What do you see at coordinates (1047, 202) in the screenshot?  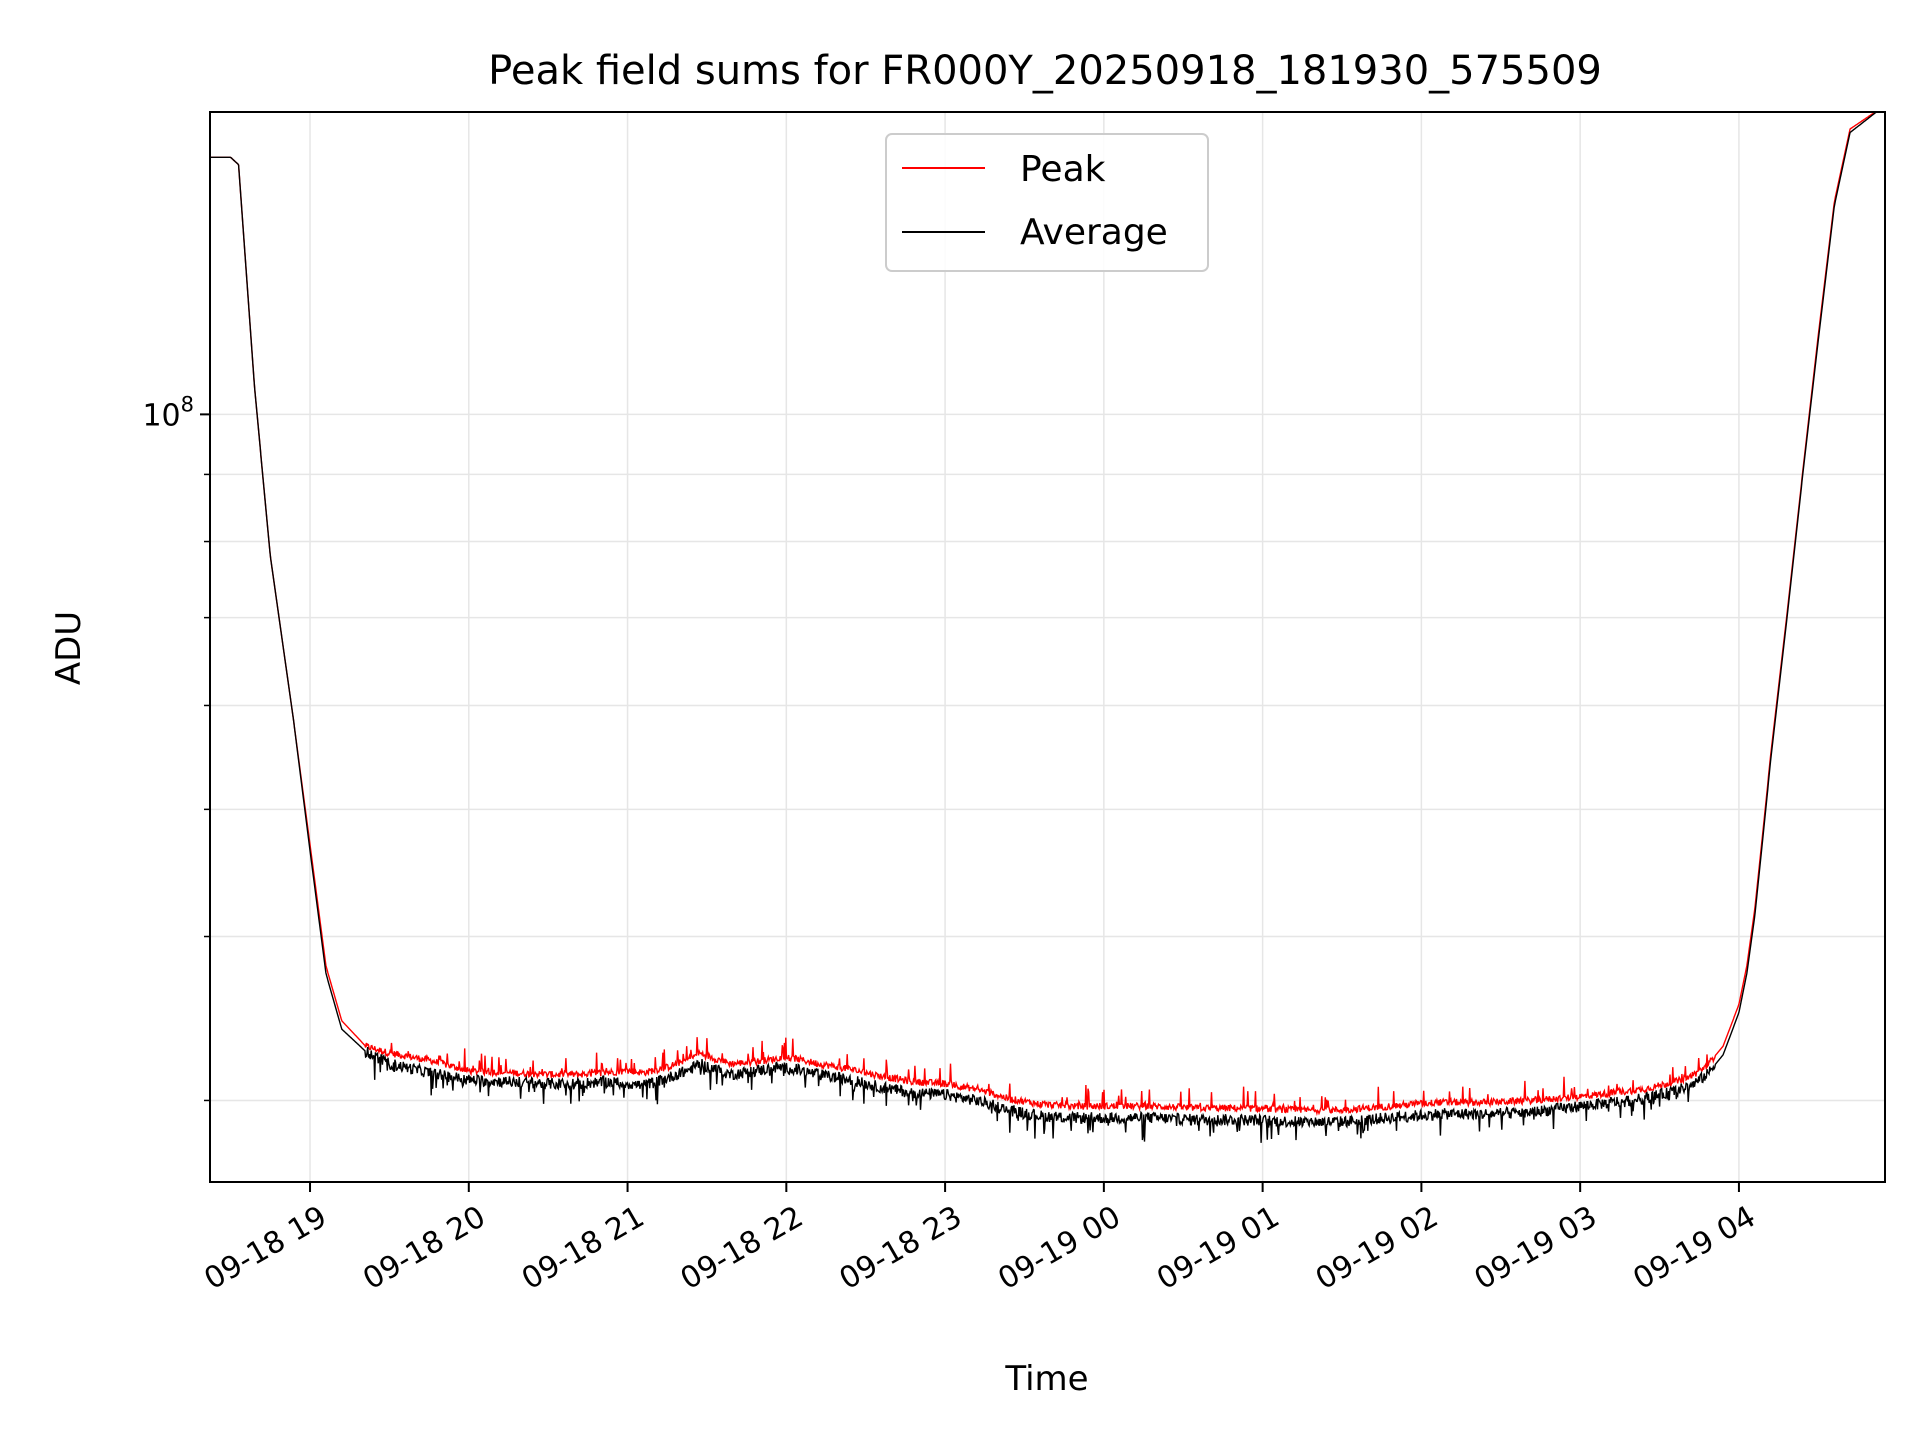 I see `legend: Peak Average` at bounding box center [1047, 202].